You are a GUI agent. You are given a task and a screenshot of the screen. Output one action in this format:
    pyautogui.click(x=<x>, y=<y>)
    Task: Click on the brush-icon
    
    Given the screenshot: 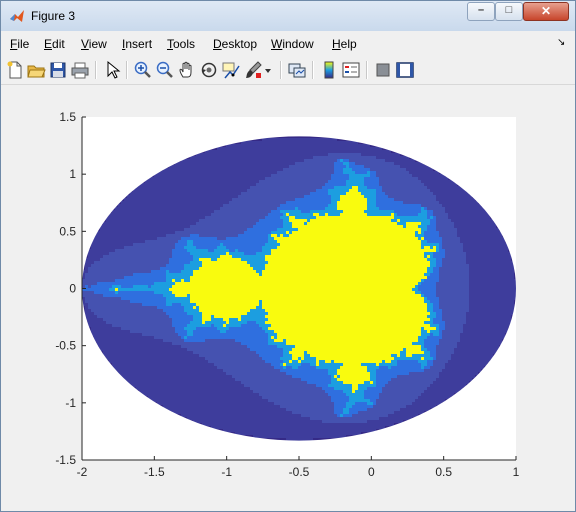 What is the action you would take?
    pyautogui.click(x=253, y=70)
    